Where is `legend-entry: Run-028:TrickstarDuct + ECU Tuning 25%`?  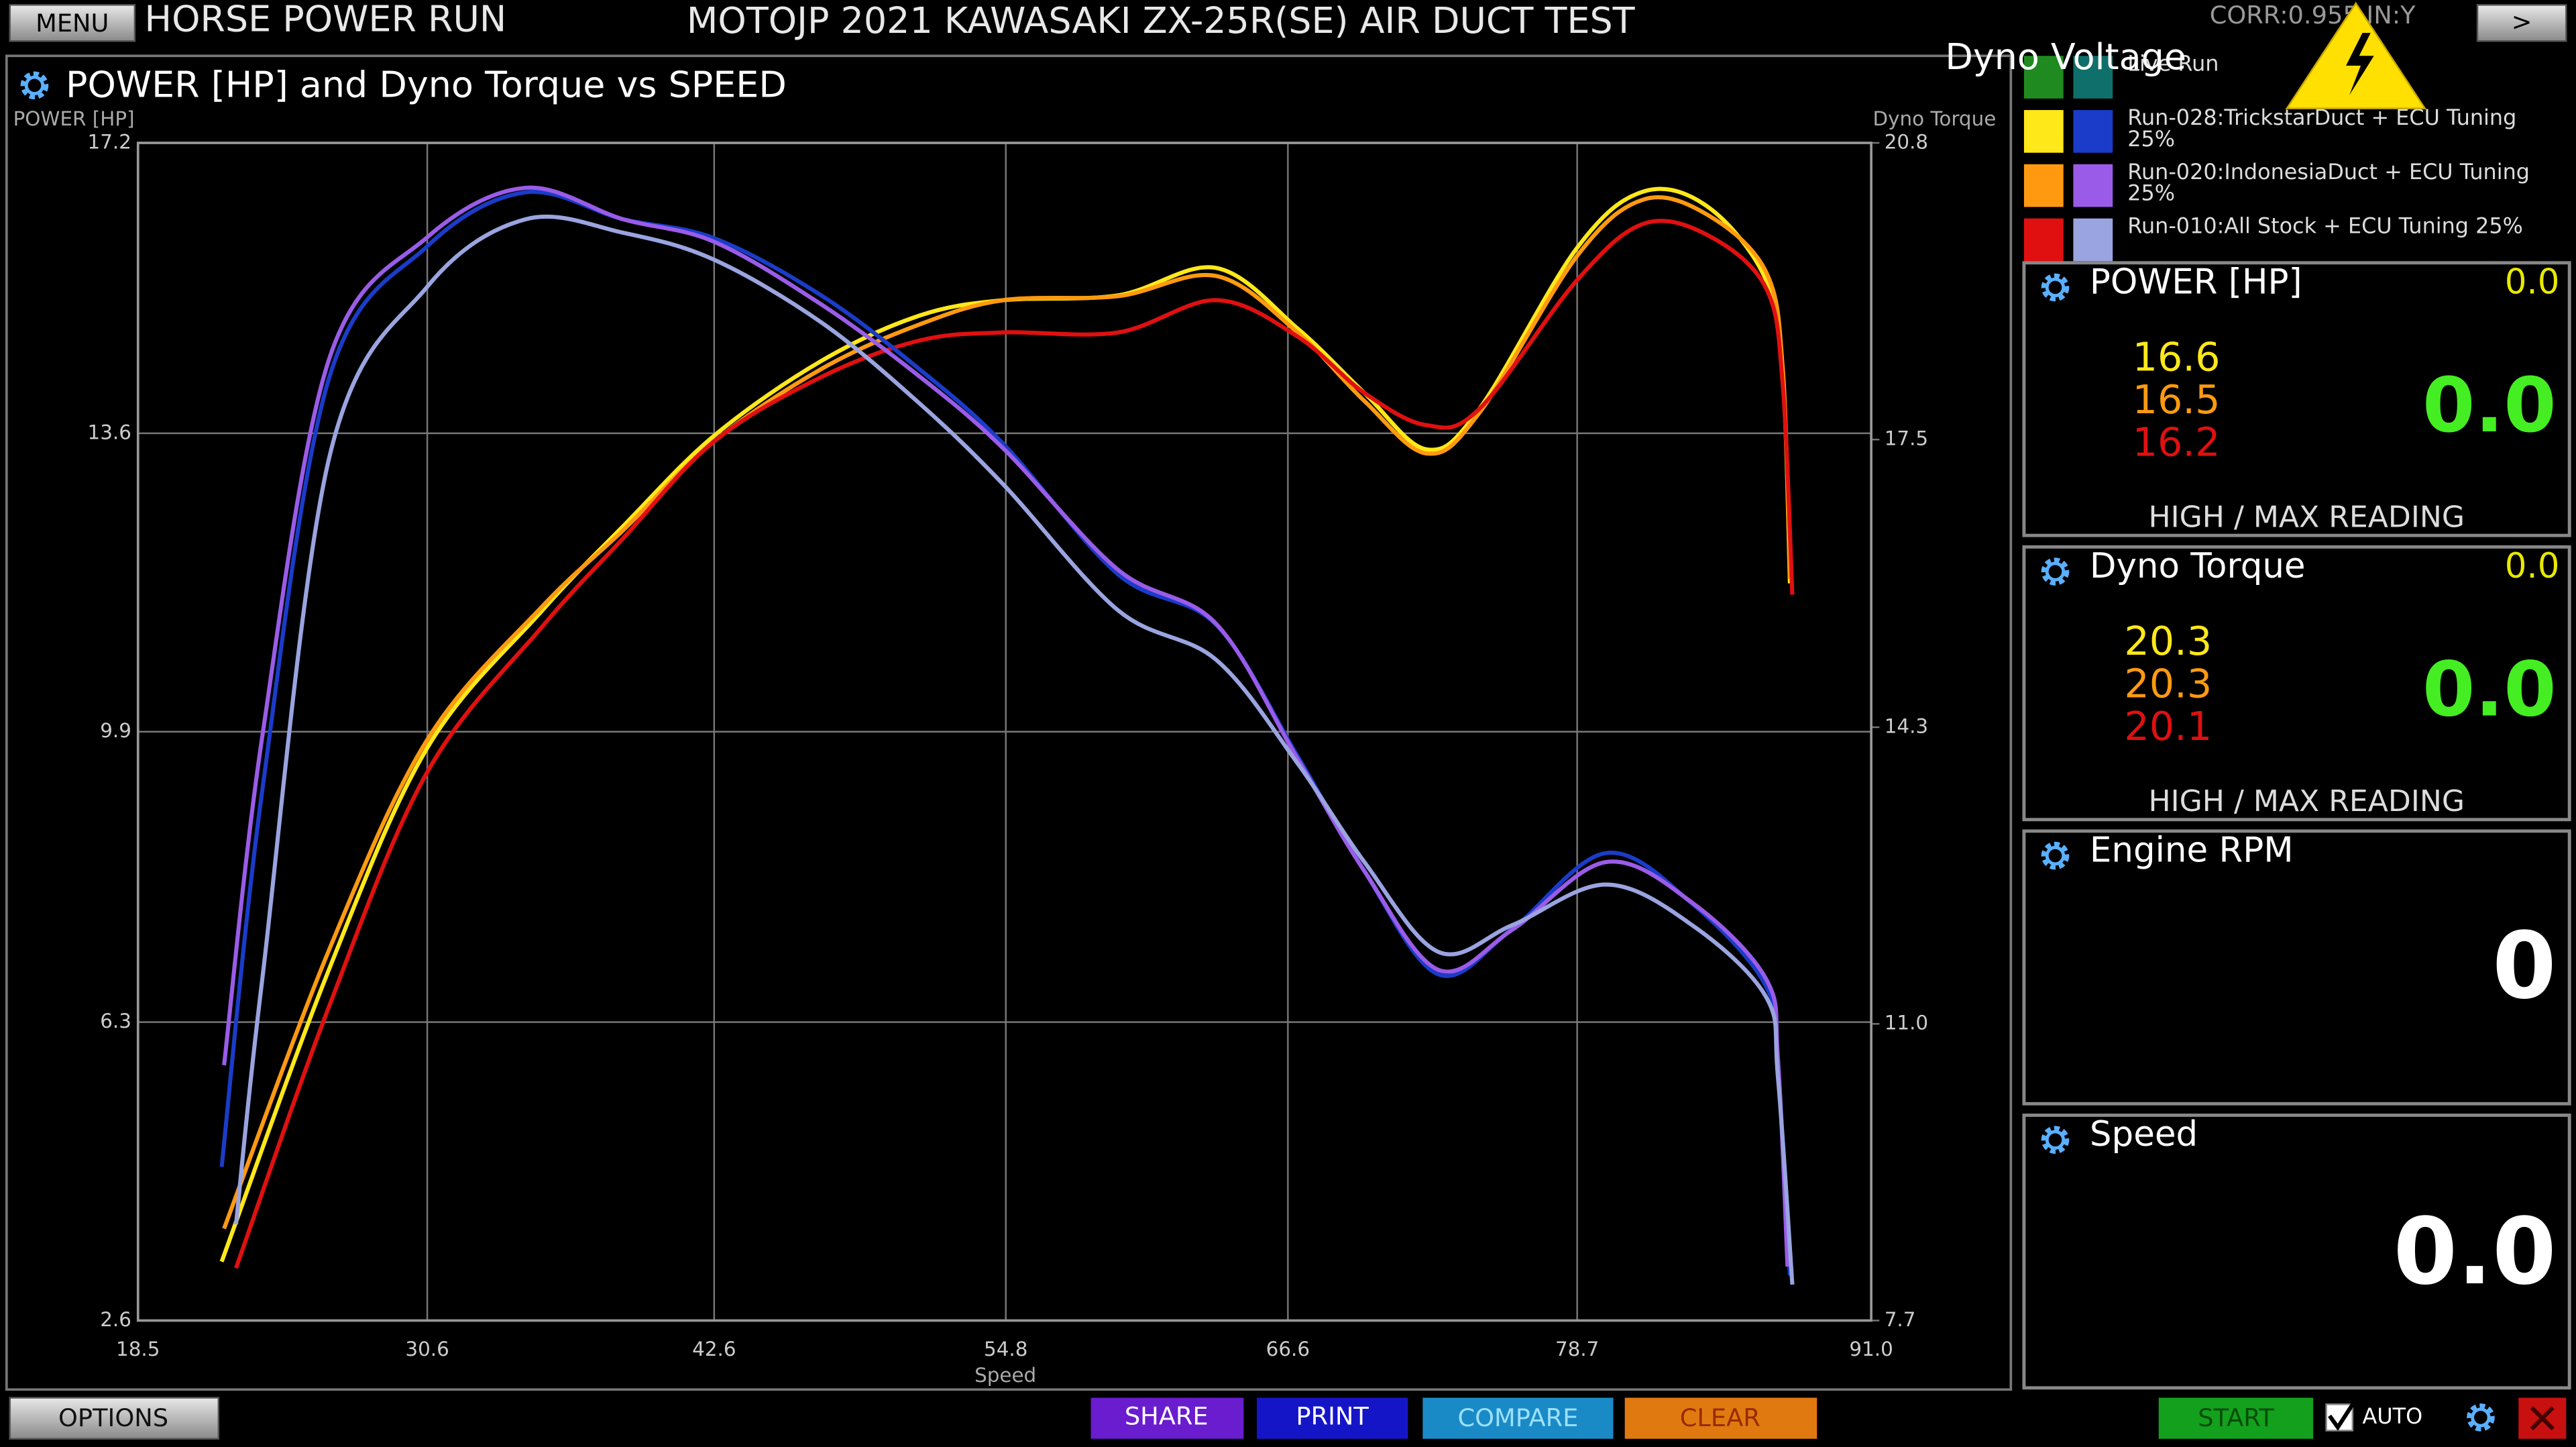 legend-entry: Run-028:TrickstarDuct + ECU Tuning 25% is located at coordinates (2322, 131).